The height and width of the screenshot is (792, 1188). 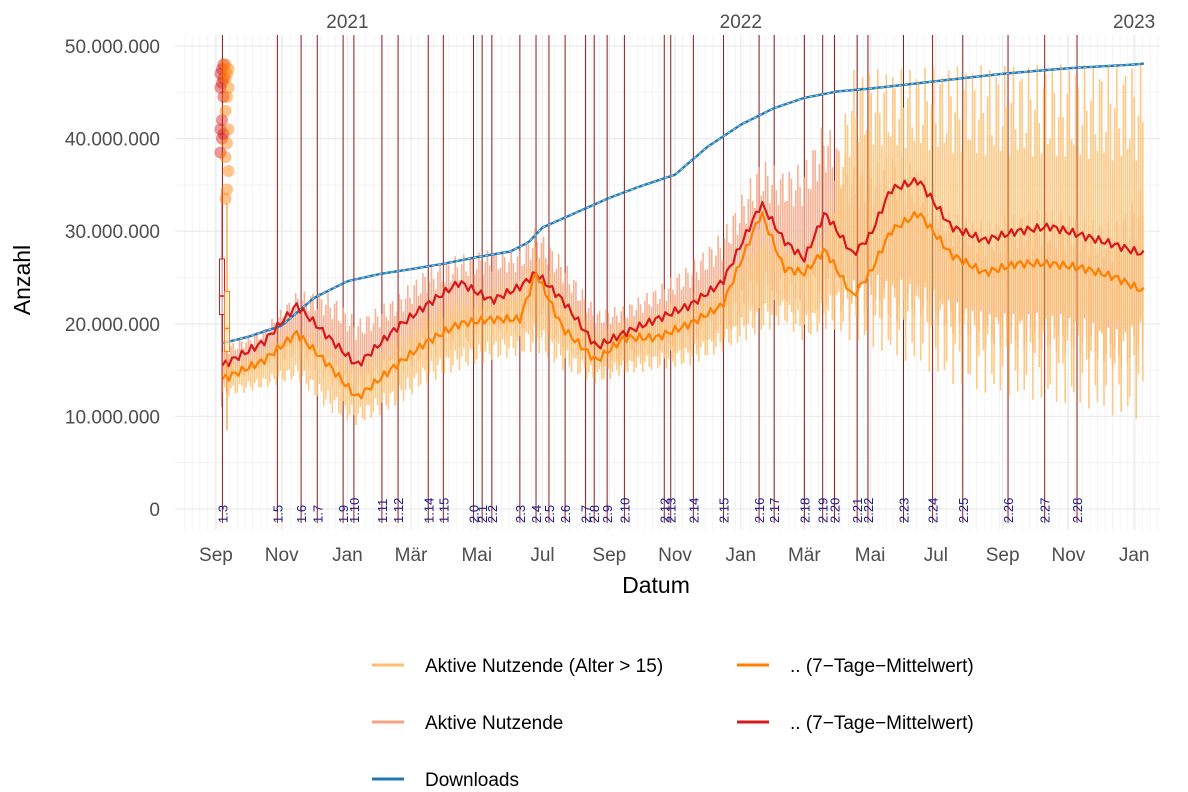 I want to click on version-label: 2.15, so click(x=724, y=510).